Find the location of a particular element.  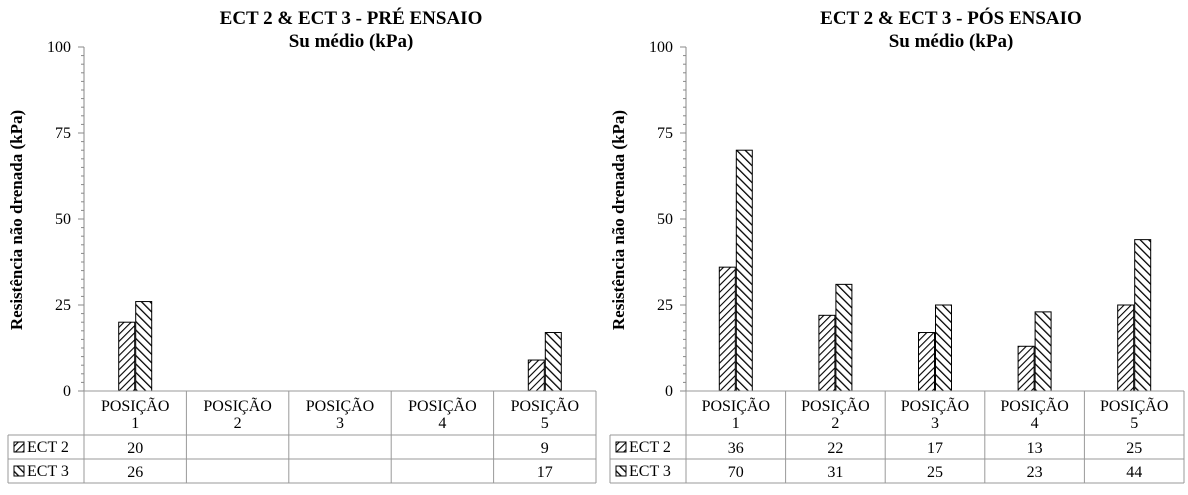

data-label: 44 is located at coordinates (1134, 472).